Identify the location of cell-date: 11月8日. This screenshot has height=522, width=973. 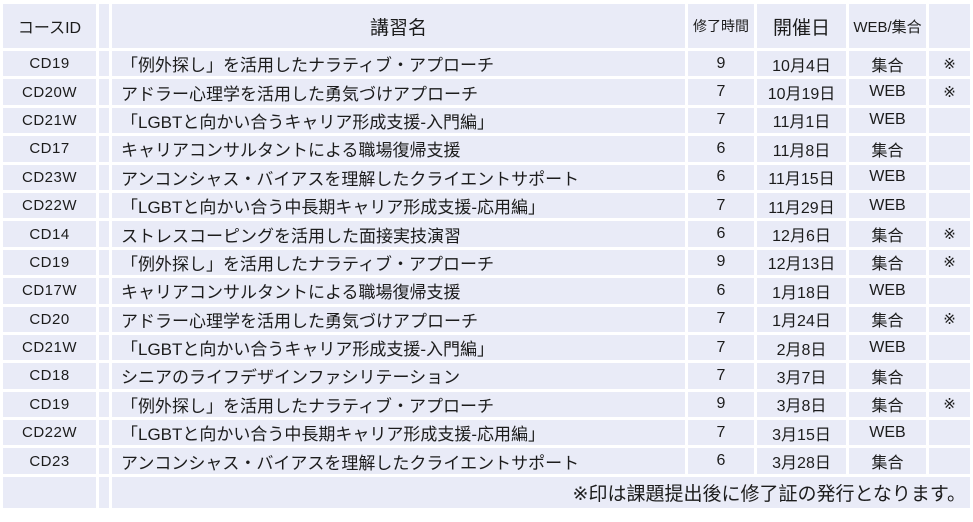
(801, 149).